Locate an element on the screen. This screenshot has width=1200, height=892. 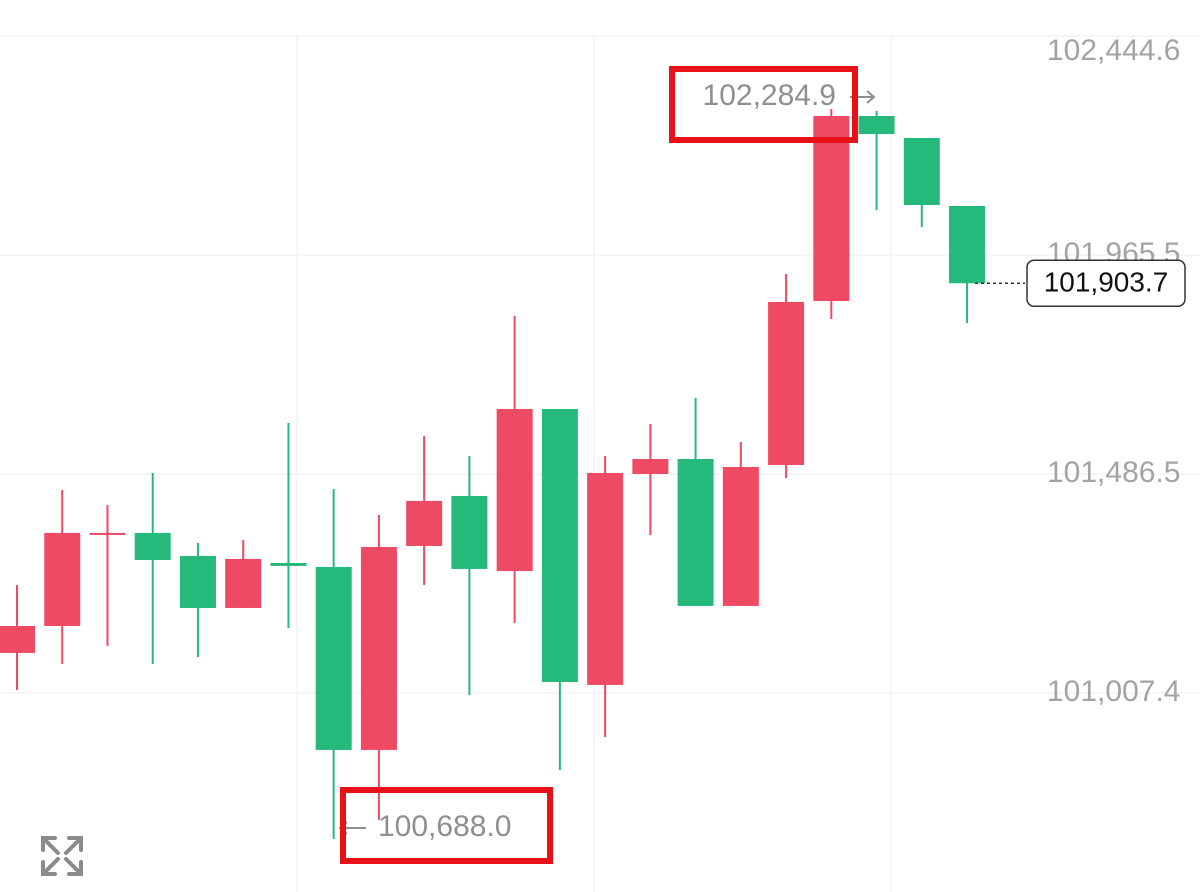
last-price-box is located at coordinates (1106, 283).